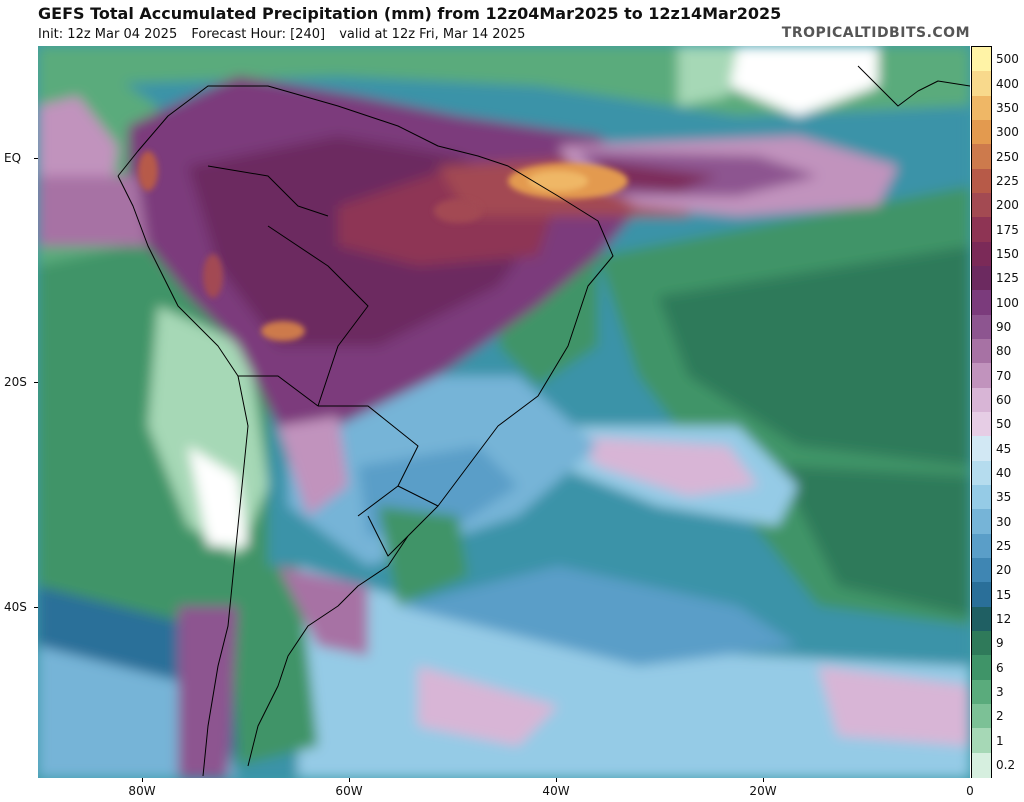 This screenshot has height=802, width=1024. I want to click on source-brand: TROPICALTIDBITS.COM, so click(875, 33).